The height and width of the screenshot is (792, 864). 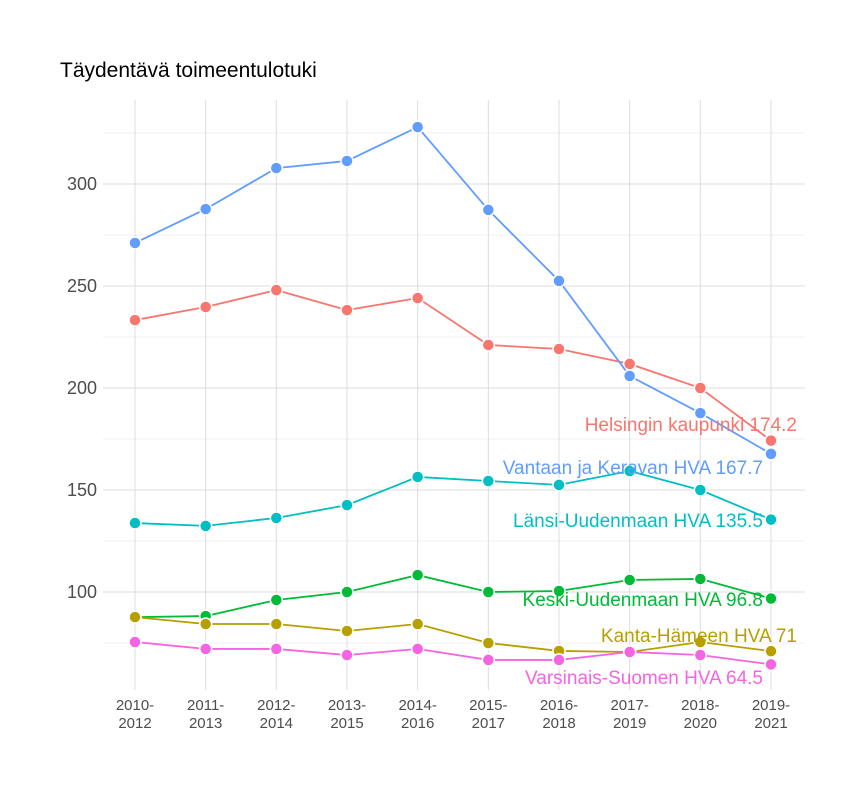 What do you see at coordinates (82, 592) in the screenshot?
I see `y-tick-label: 100` at bounding box center [82, 592].